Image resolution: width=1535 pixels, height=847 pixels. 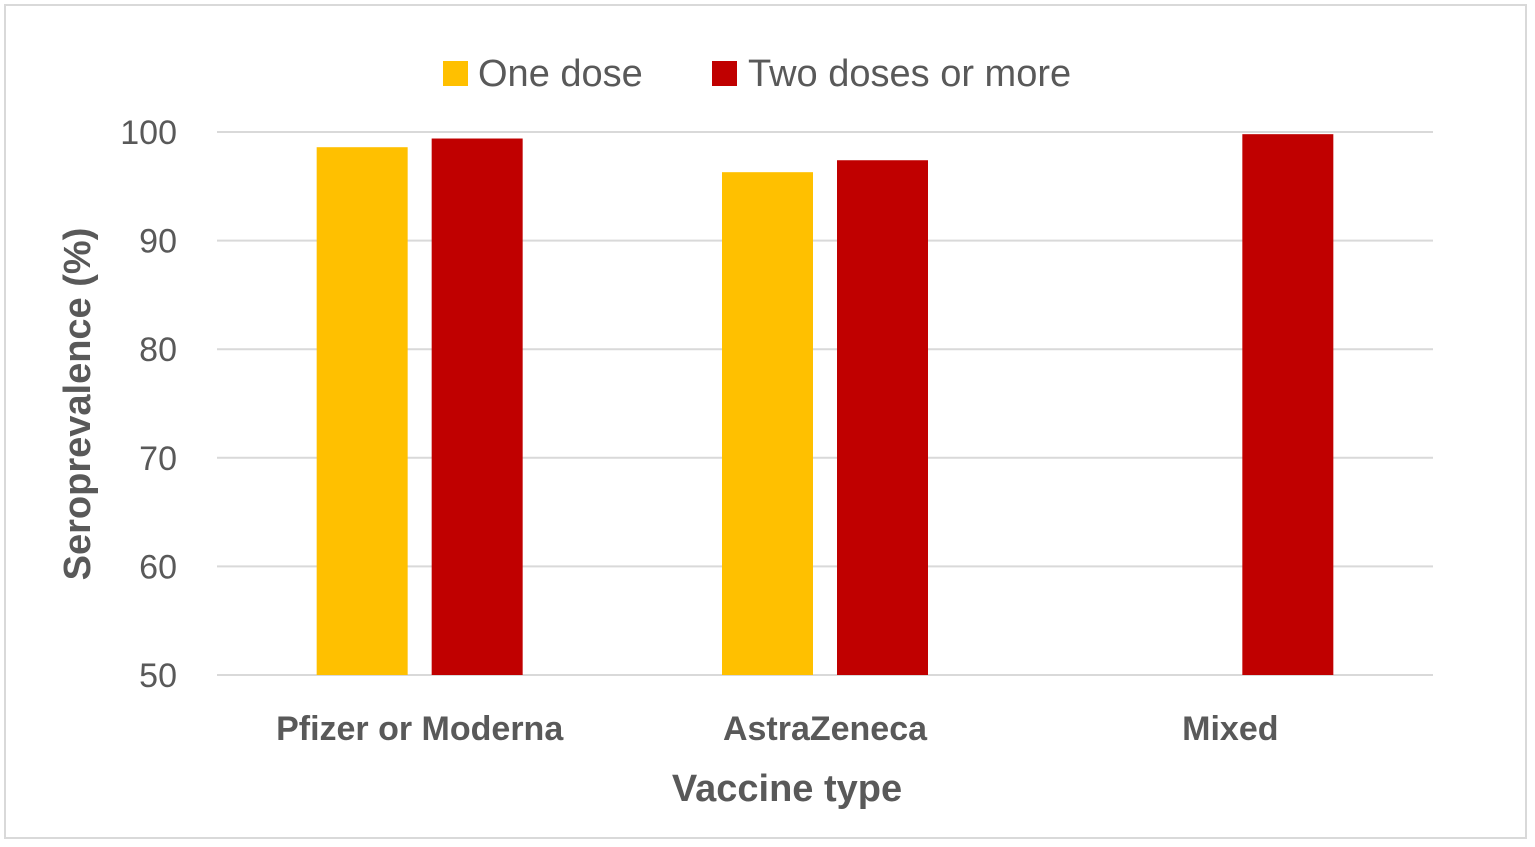 What do you see at coordinates (420, 729) in the screenshot?
I see `x-category-label: Pfizer or Moderna` at bounding box center [420, 729].